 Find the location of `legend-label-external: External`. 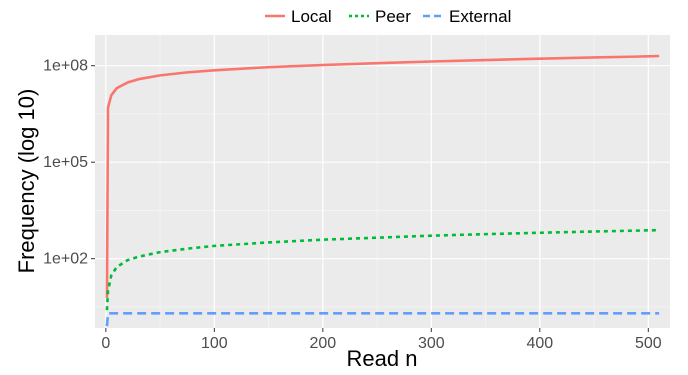

legend-label-external: External is located at coordinates (480, 16).